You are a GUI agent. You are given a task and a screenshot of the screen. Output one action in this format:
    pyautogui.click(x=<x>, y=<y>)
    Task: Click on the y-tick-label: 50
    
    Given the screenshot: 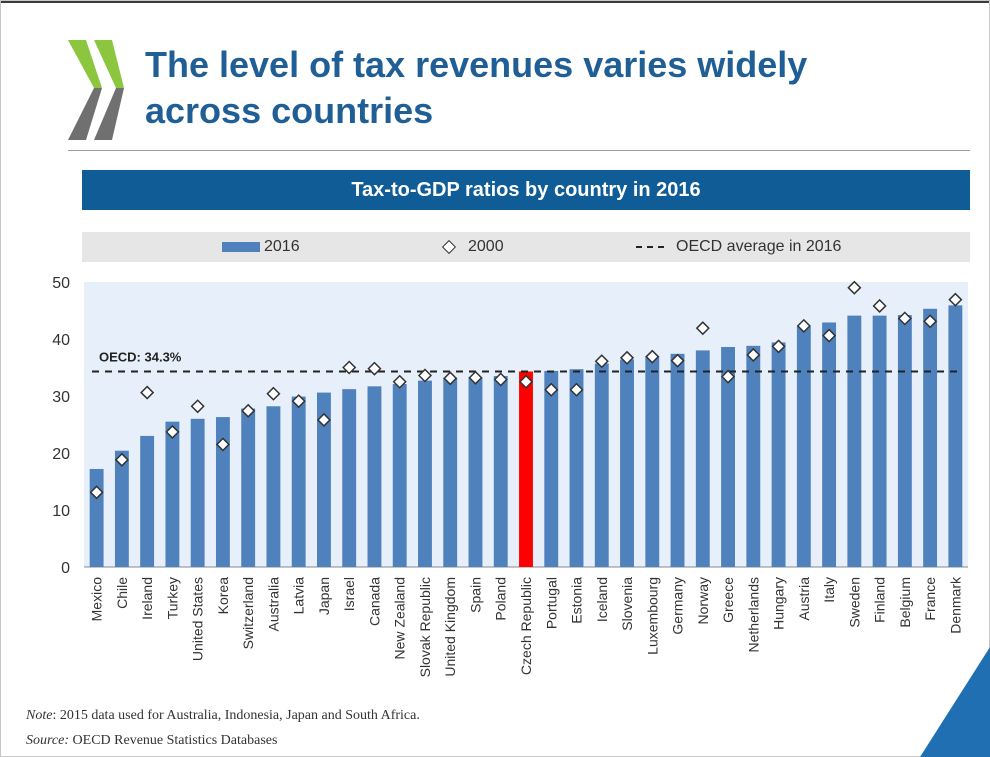 What is the action you would take?
    pyautogui.click(x=61, y=283)
    